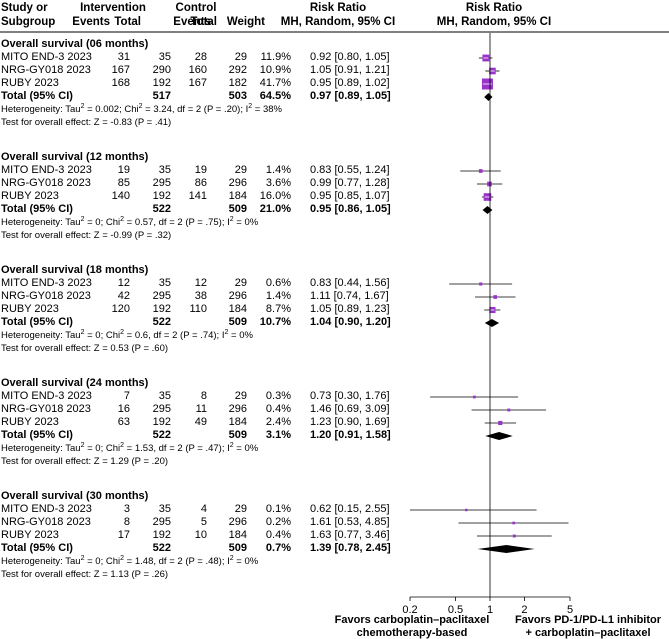 The width and height of the screenshot is (669, 639). What do you see at coordinates (275, 196) in the screenshot?
I see `study-weight: 16.0%` at bounding box center [275, 196].